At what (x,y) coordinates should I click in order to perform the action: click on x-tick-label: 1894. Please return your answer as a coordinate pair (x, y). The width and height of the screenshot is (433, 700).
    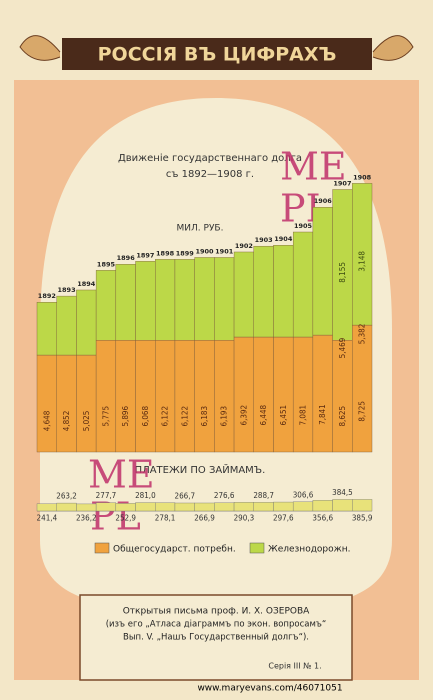
    Looking at the image, I should click on (86, 284).